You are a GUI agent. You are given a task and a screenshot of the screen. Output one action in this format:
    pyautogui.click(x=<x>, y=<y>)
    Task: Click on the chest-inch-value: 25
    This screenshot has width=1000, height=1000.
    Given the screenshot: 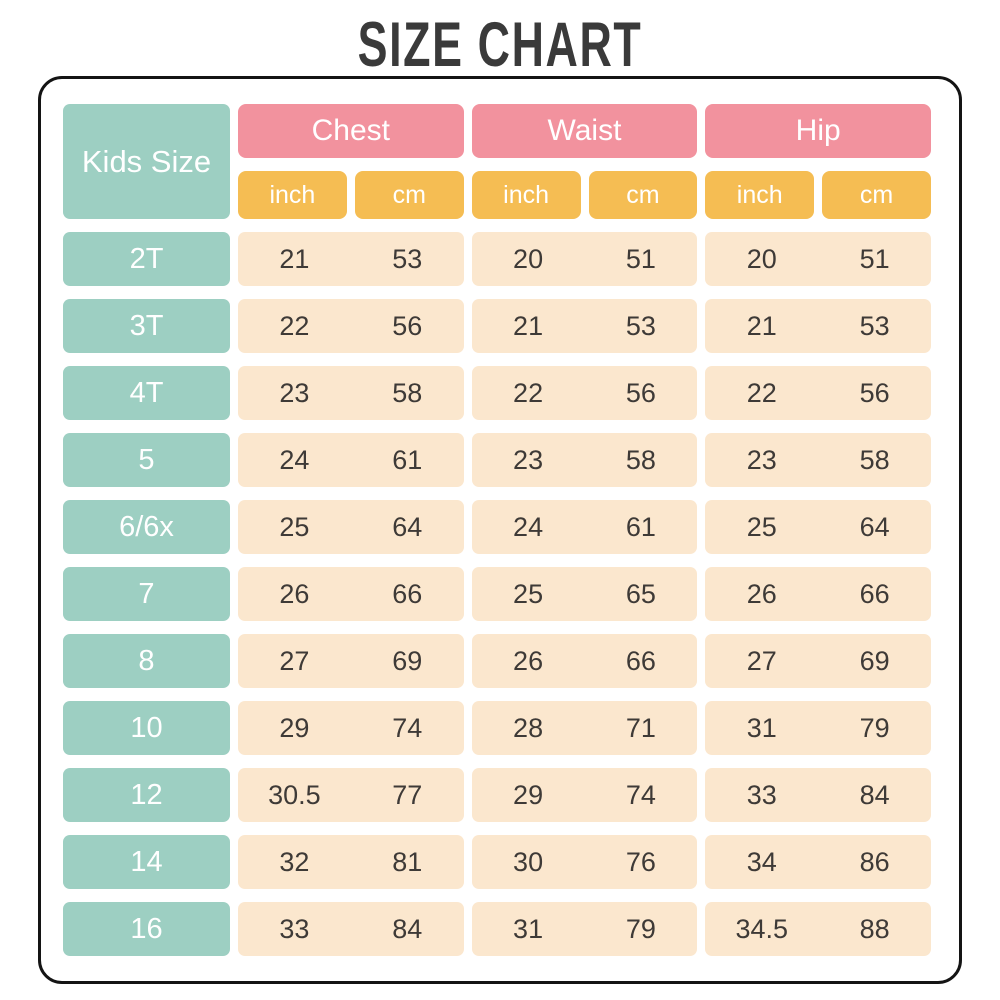 What is the action you would take?
    pyautogui.click(x=294, y=526)
    